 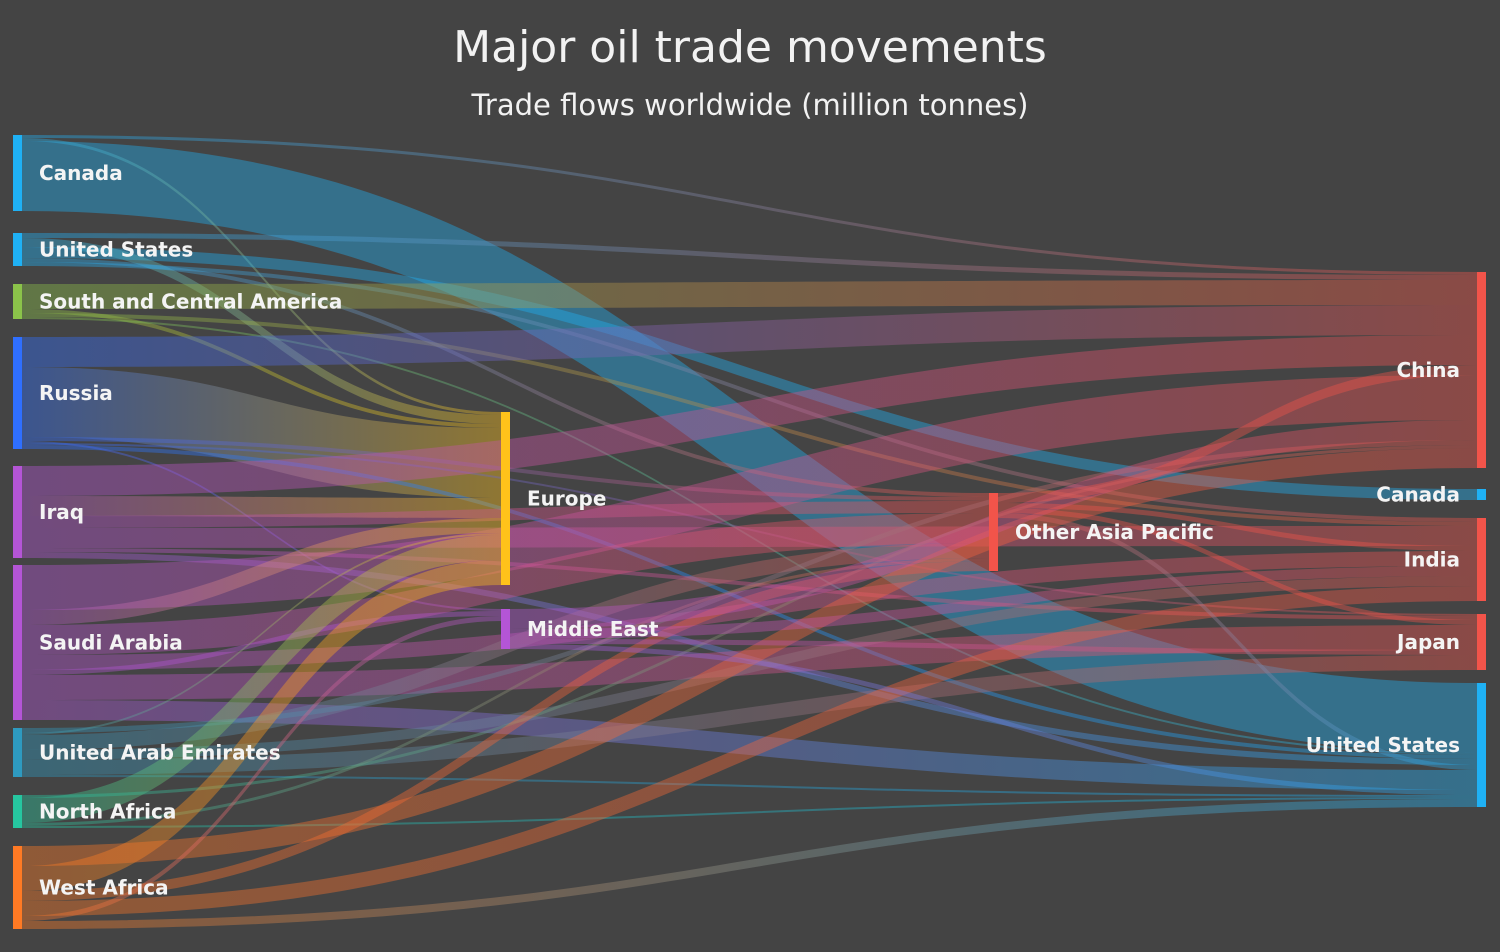 I want to click on node-label: South and Central America, so click(x=190, y=302).